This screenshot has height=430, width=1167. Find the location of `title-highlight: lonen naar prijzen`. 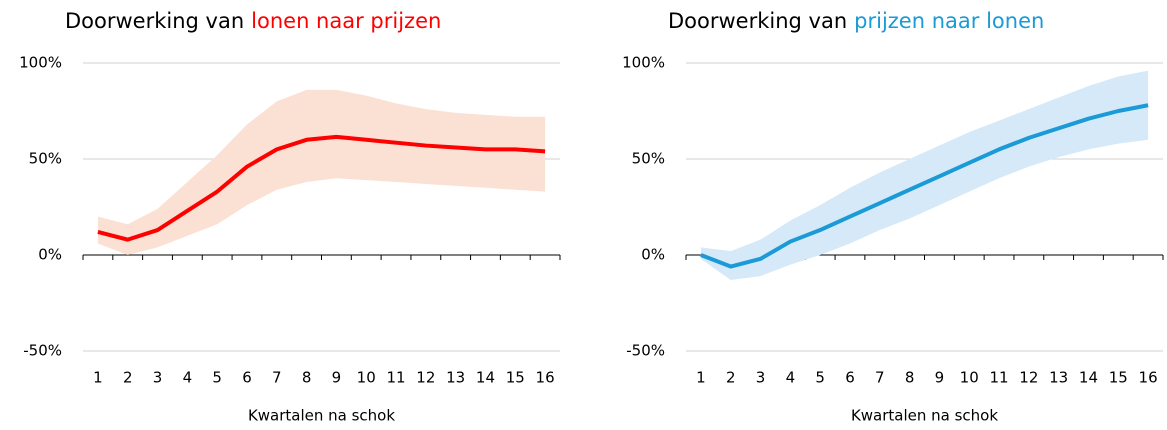

title-highlight: lonen naar prijzen is located at coordinates (346, 21).